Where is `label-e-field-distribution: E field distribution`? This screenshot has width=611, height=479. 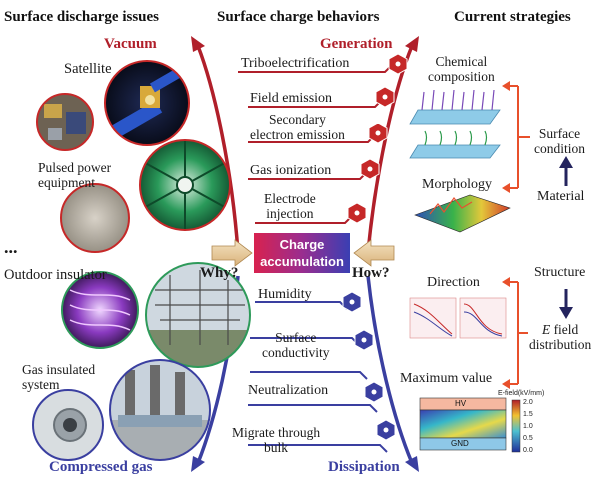
label-e-field-distribution: E field distribution is located at coordinates (560, 337).